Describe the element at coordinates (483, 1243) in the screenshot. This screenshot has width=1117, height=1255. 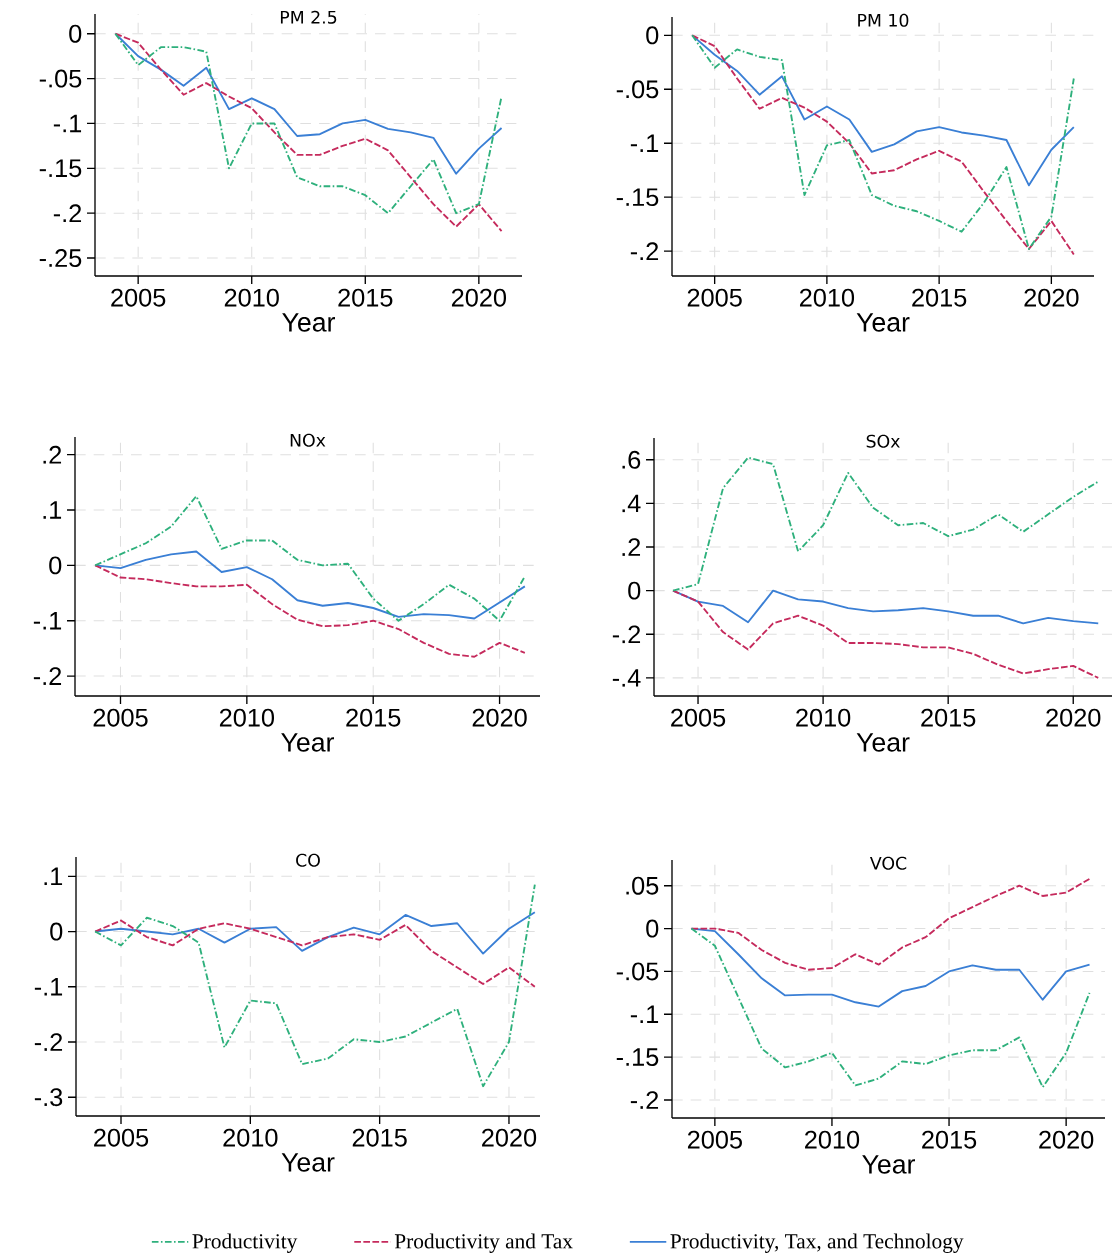
I see `legend-label: Productivity and Tax` at that location.